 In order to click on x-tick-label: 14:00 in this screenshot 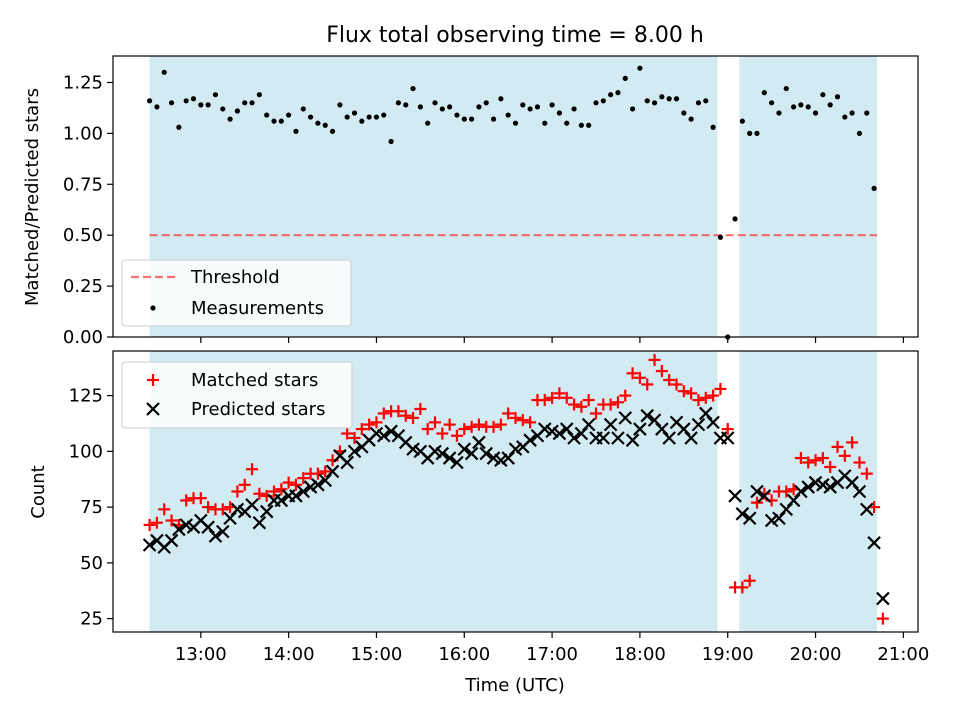, I will do `click(289, 654)`.